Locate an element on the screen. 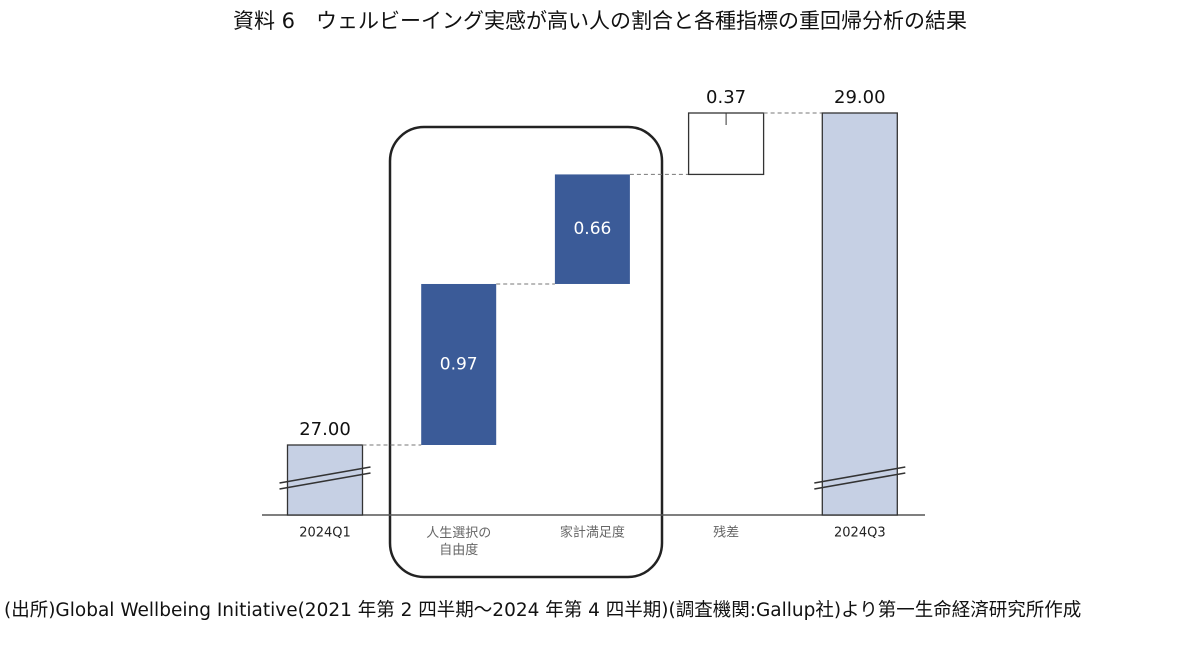 The width and height of the screenshot is (1179, 663). value-label: 29.00 is located at coordinates (860, 97).